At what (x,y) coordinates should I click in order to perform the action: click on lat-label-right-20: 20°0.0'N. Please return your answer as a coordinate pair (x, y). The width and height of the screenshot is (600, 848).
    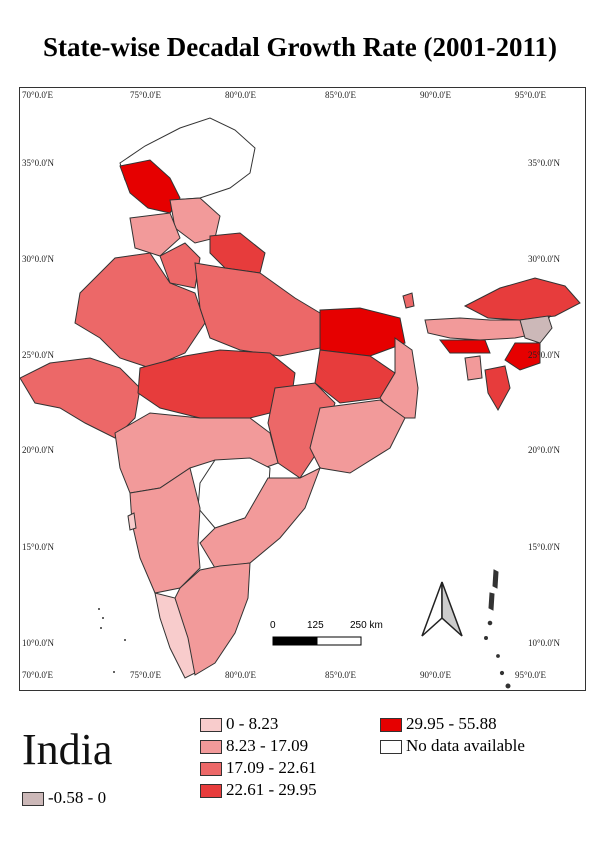
    Looking at the image, I should click on (544, 450).